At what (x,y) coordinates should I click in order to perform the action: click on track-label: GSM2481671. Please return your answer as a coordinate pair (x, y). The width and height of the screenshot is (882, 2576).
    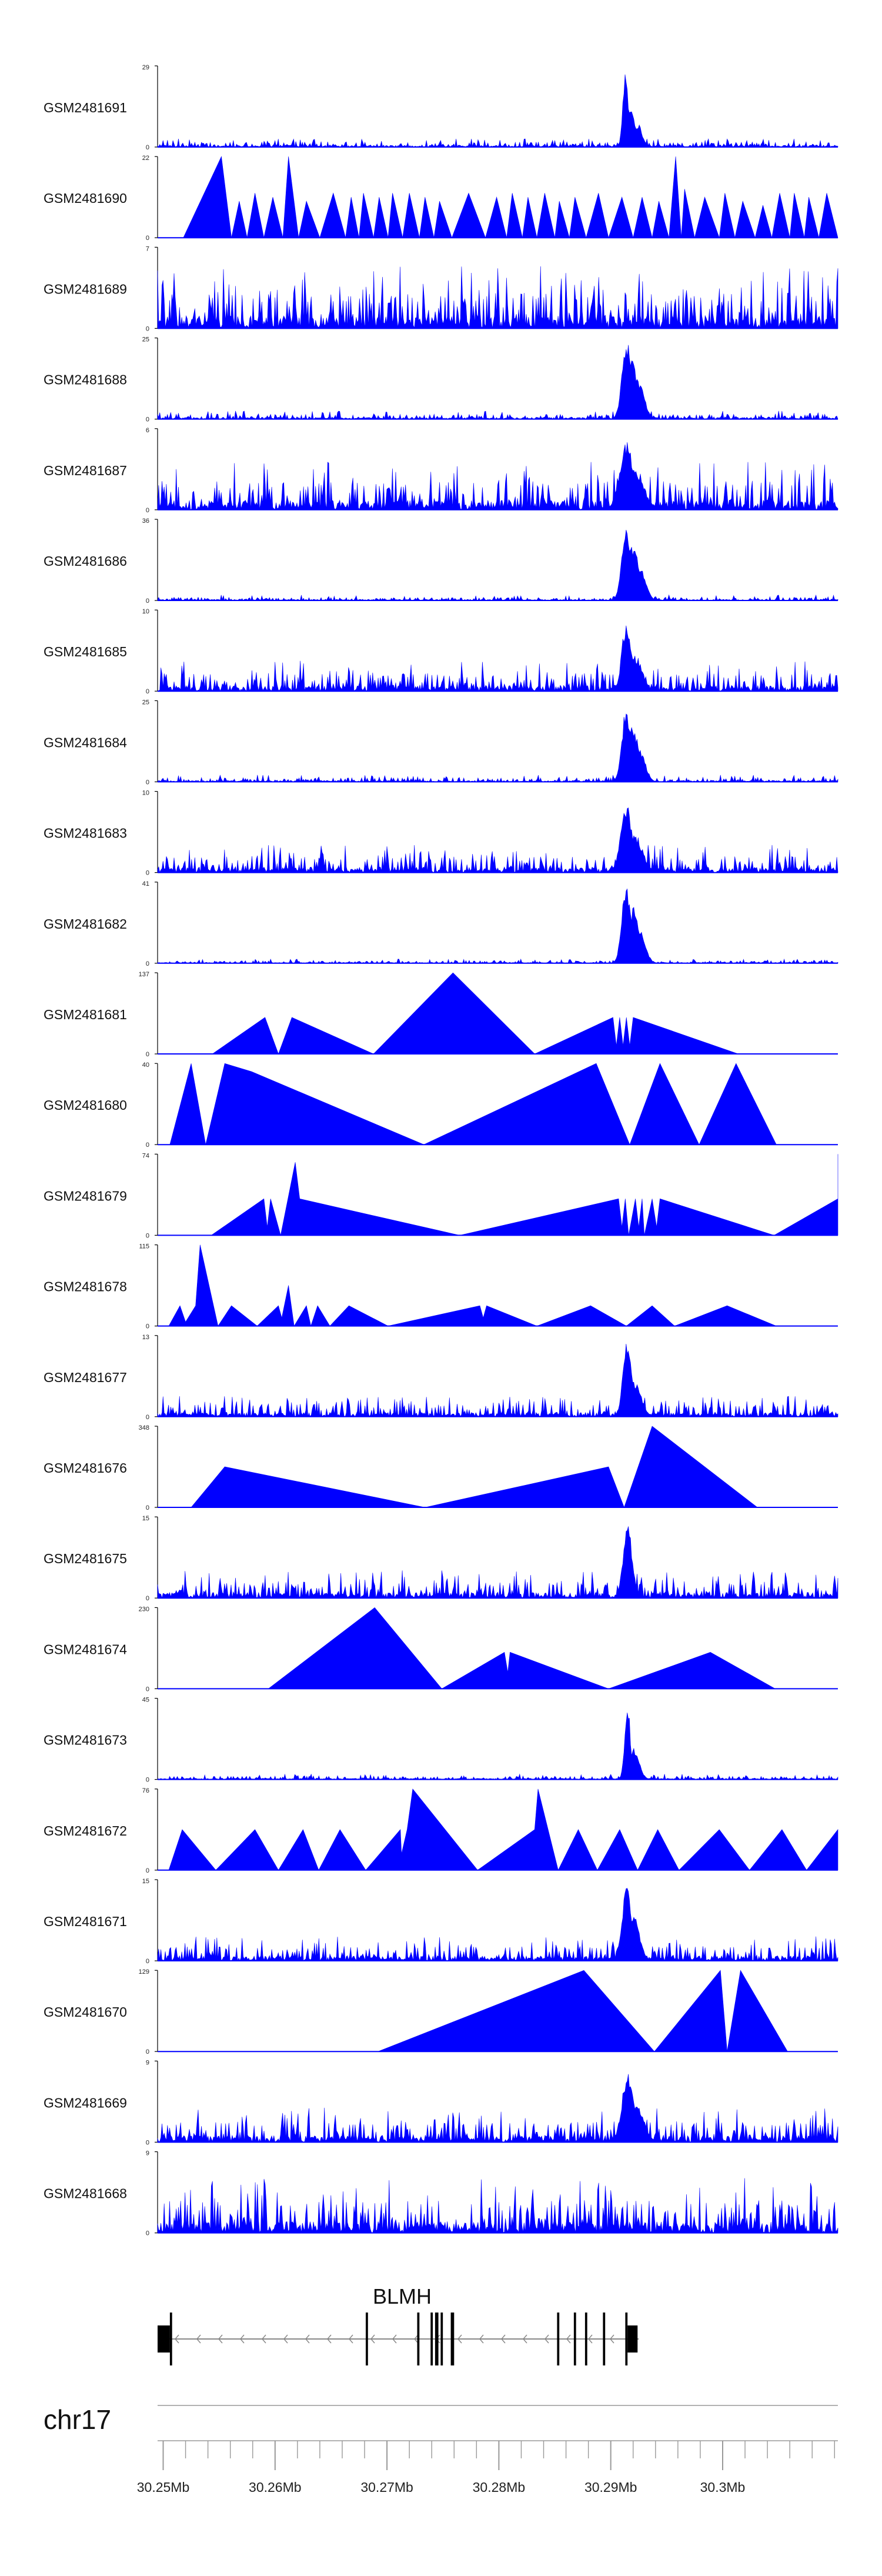
    Looking at the image, I should click on (85, 1921).